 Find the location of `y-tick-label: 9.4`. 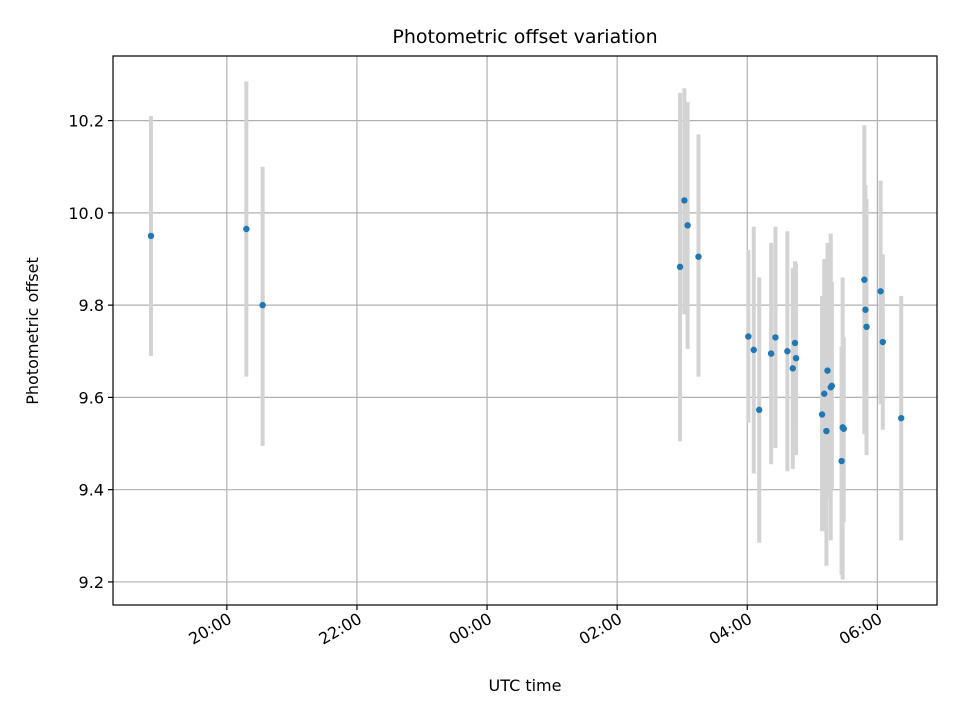

y-tick-label: 9.4 is located at coordinates (91, 490).